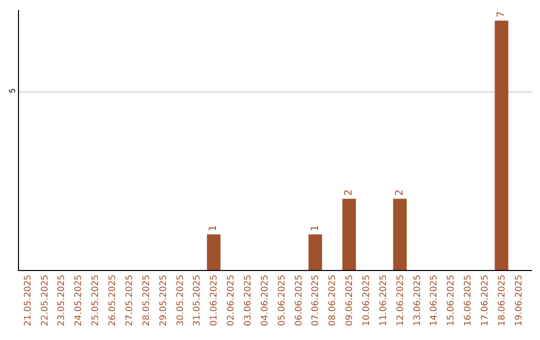 This screenshot has height=340, width=540. Describe the element at coordinates (265, 300) in the screenshot. I see `x-tick-label: 04.06.2025` at that location.